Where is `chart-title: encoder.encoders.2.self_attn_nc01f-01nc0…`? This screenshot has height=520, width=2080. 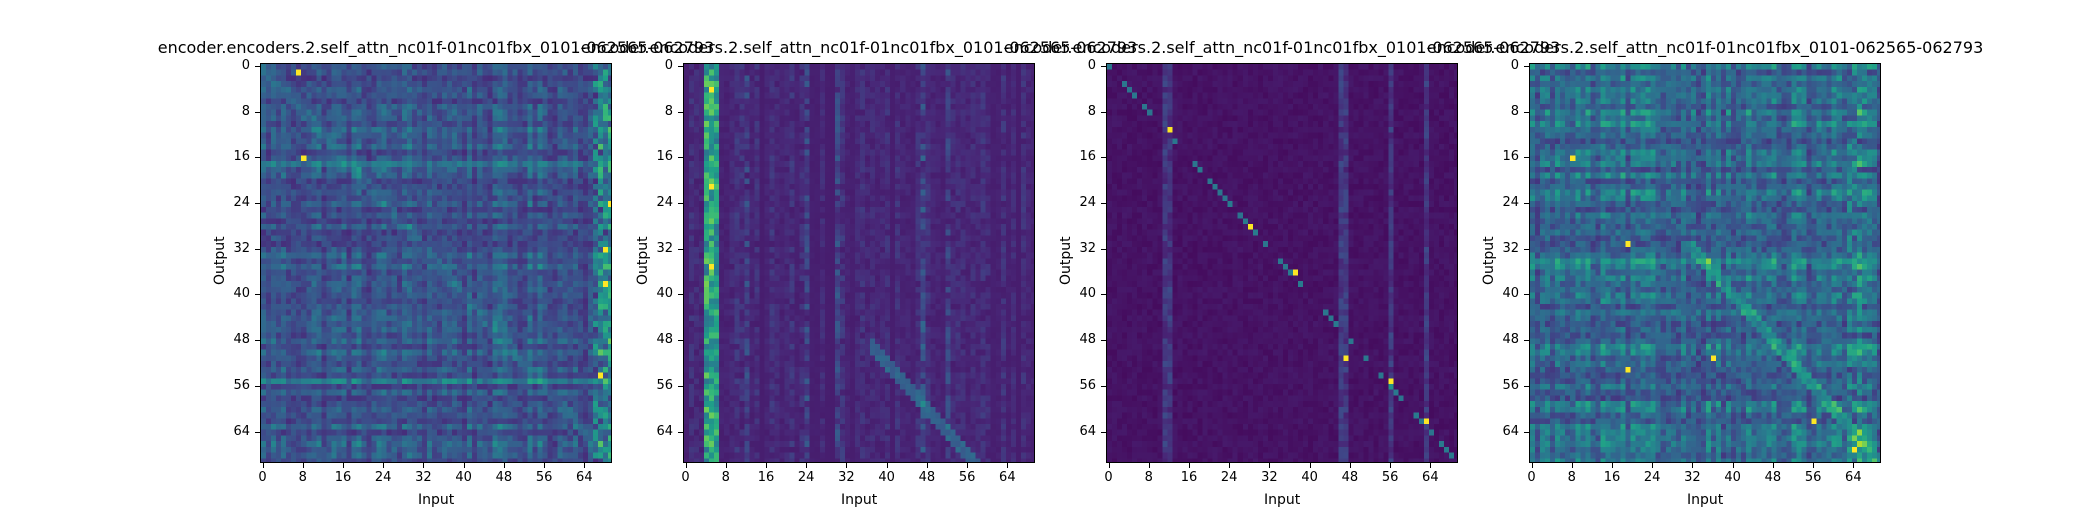 chart-title: encoder.encoders.2.self_attn_nc01f-01nc0… is located at coordinates (436, 47).